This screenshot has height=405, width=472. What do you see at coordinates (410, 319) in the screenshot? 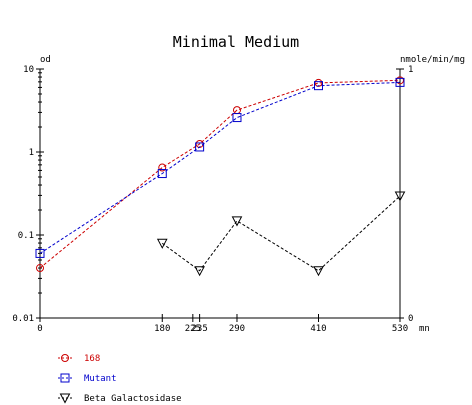
I see `y-right-tick-label: 0` at bounding box center [410, 319].